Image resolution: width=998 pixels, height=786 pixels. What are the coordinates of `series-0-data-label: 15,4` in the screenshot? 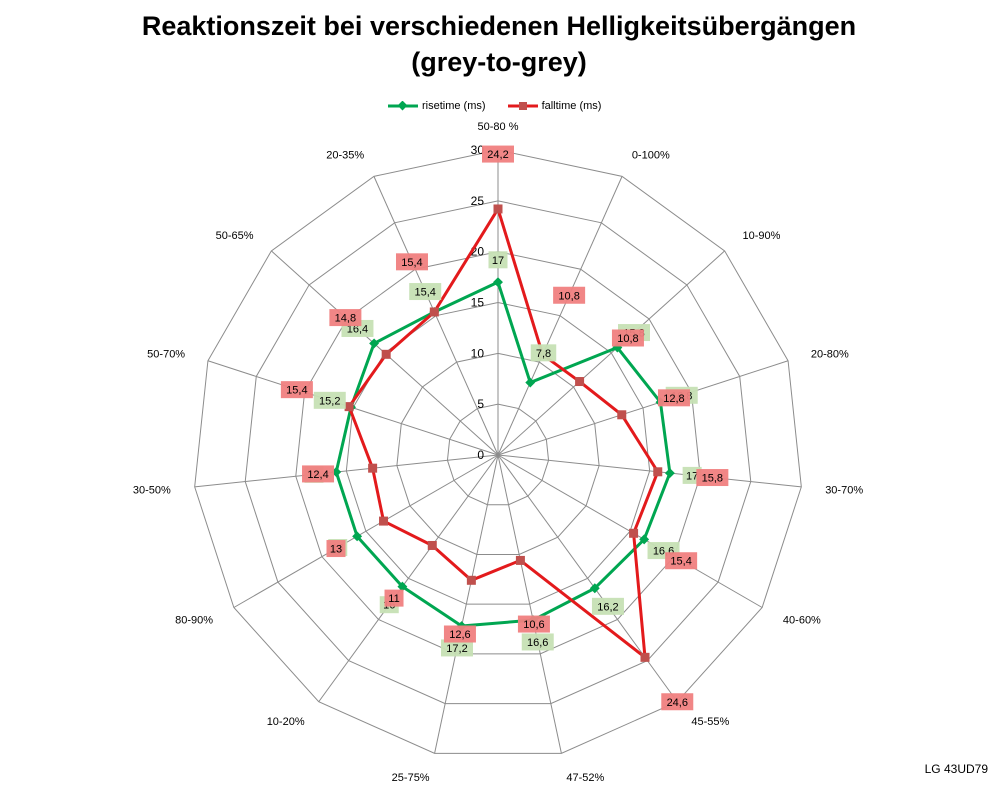 It's located at (425, 293).